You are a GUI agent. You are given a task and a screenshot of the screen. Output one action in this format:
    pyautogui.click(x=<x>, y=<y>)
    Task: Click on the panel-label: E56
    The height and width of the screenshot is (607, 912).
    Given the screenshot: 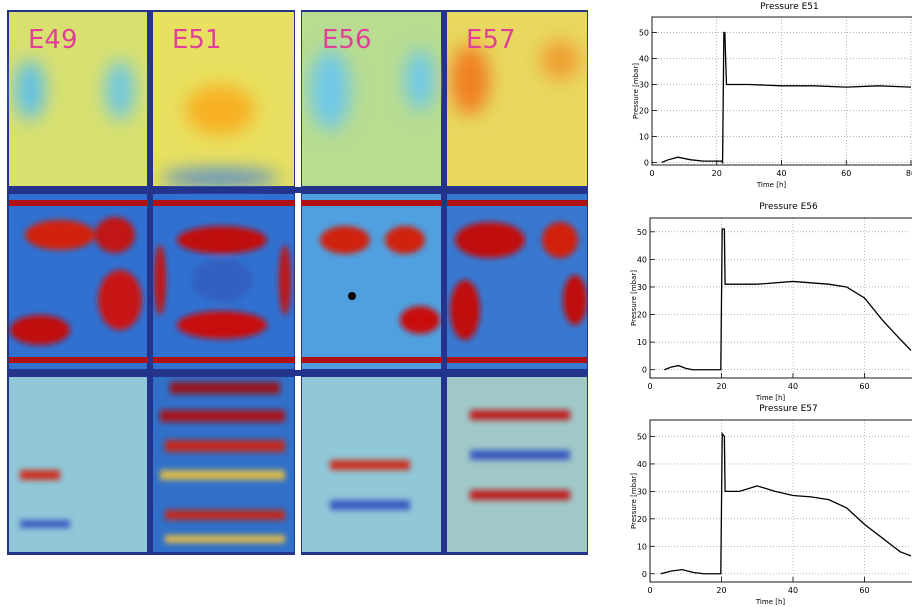 What is the action you would take?
    pyautogui.click(x=347, y=40)
    